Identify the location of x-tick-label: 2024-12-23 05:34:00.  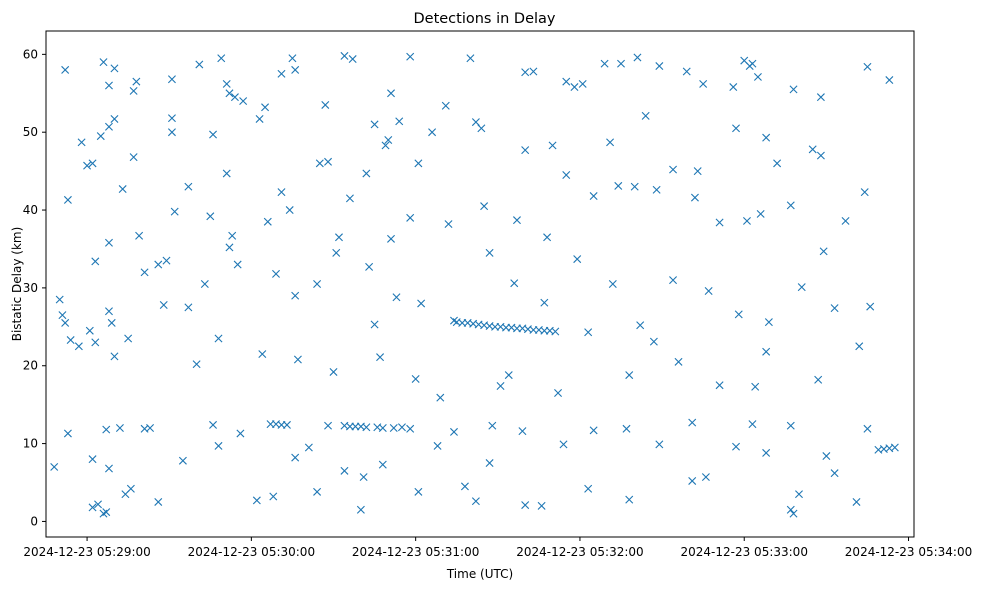
(908, 552).